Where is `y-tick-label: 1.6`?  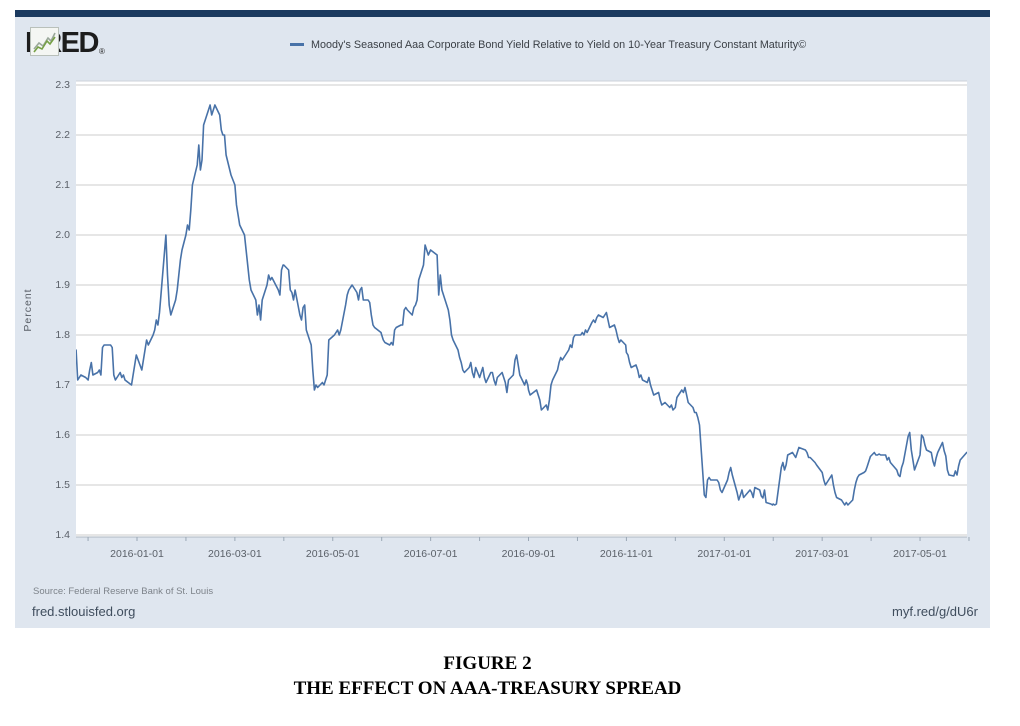
y-tick-label: 1.6 is located at coordinates (62, 435).